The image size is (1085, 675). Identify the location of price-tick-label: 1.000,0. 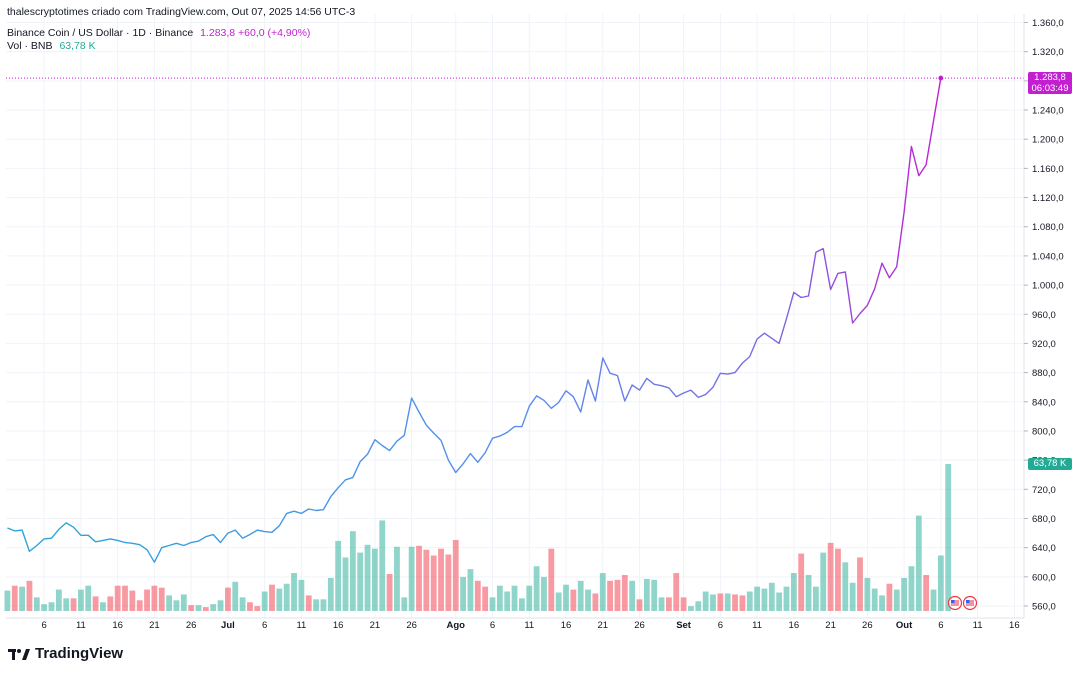
(1048, 286).